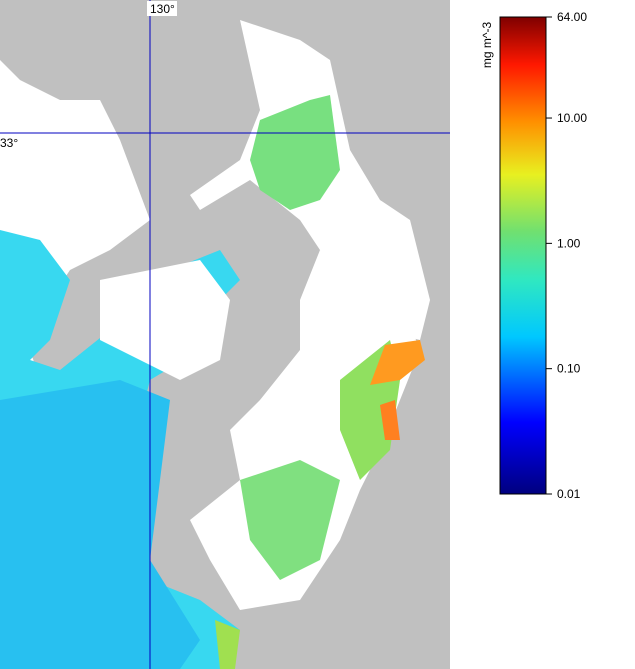 Image resolution: width=635 pixels, height=669 pixels. Describe the element at coordinates (572, 17) in the screenshot. I see `tick-label: 64.00` at that location.